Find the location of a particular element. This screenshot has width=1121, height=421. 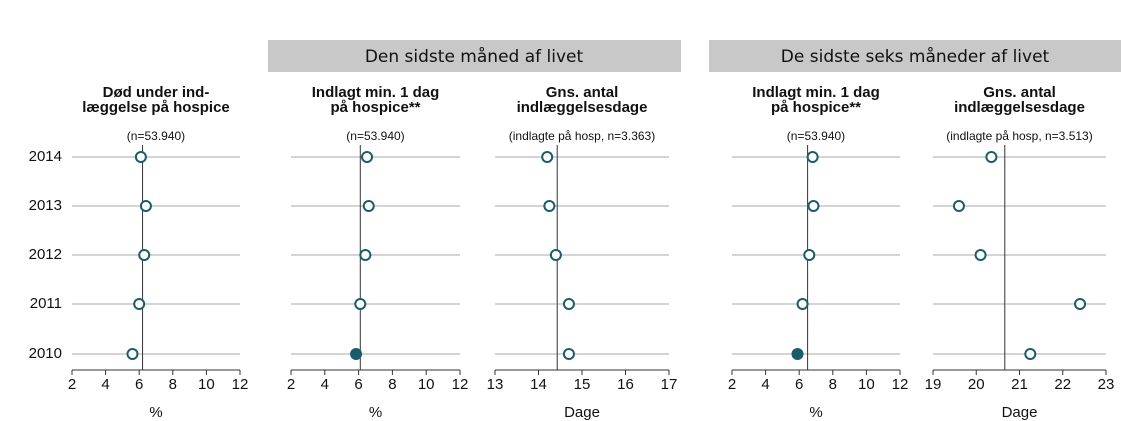

y-tick-label: 2013 is located at coordinates (45, 205).